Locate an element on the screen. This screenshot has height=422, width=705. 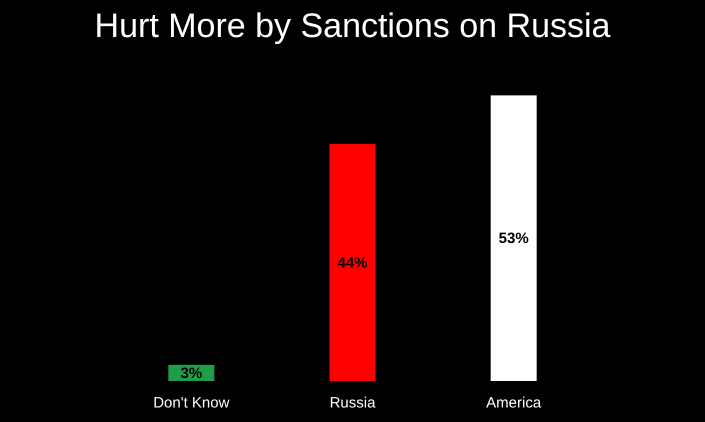
data-label: 3% is located at coordinates (191, 373).